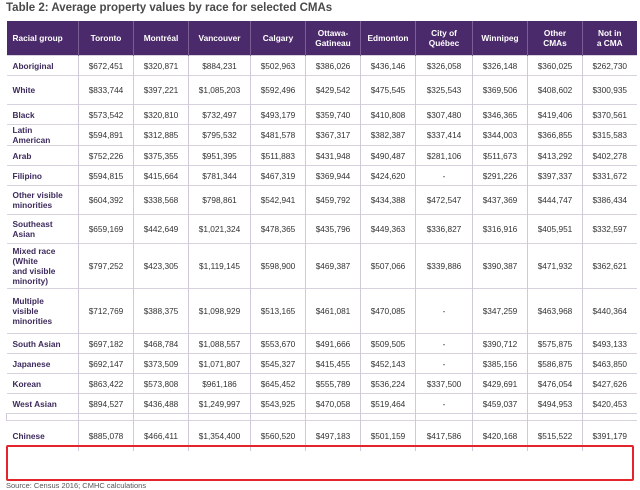 The width and height of the screenshot is (640, 490). I want to click on table-cell: $468,784, so click(161, 343).